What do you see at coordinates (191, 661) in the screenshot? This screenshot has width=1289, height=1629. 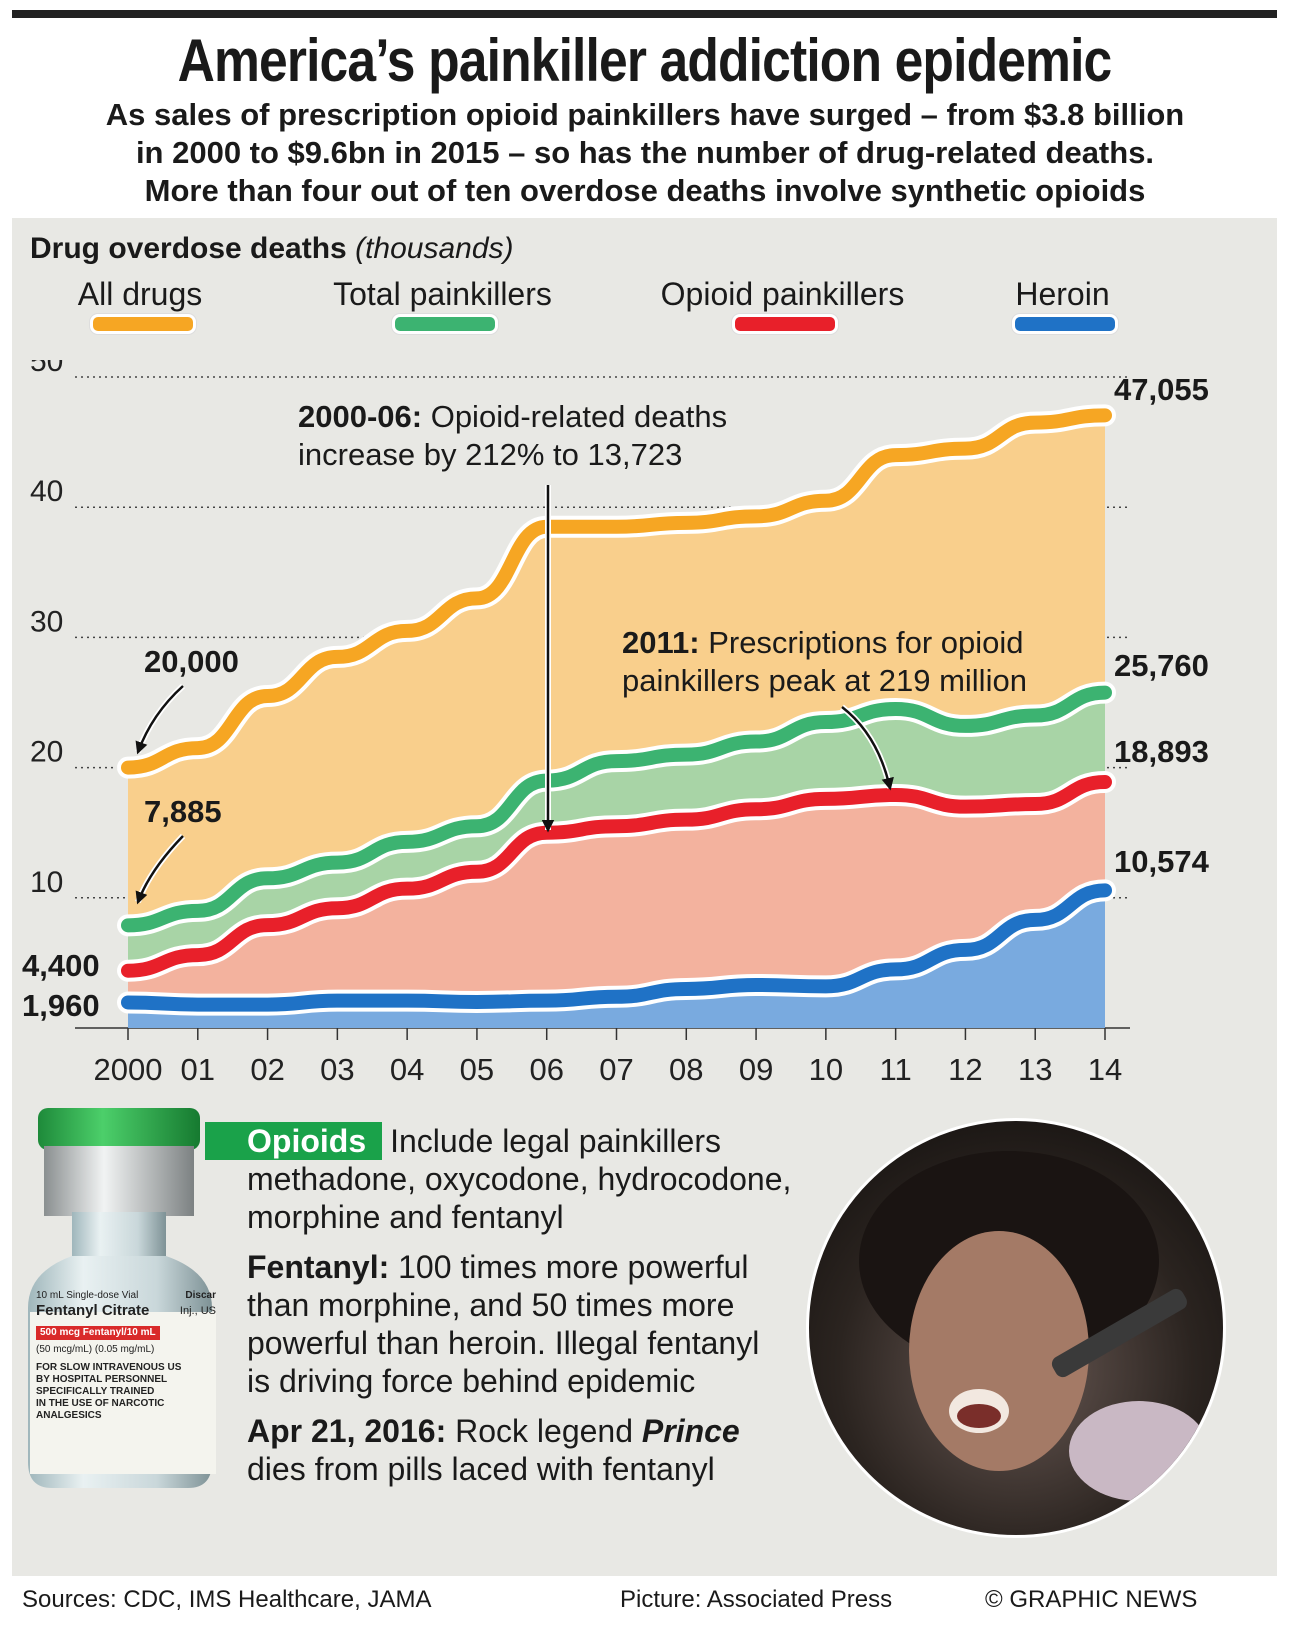 I see `label-all-start: 20,000` at bounding box center [191, 661].